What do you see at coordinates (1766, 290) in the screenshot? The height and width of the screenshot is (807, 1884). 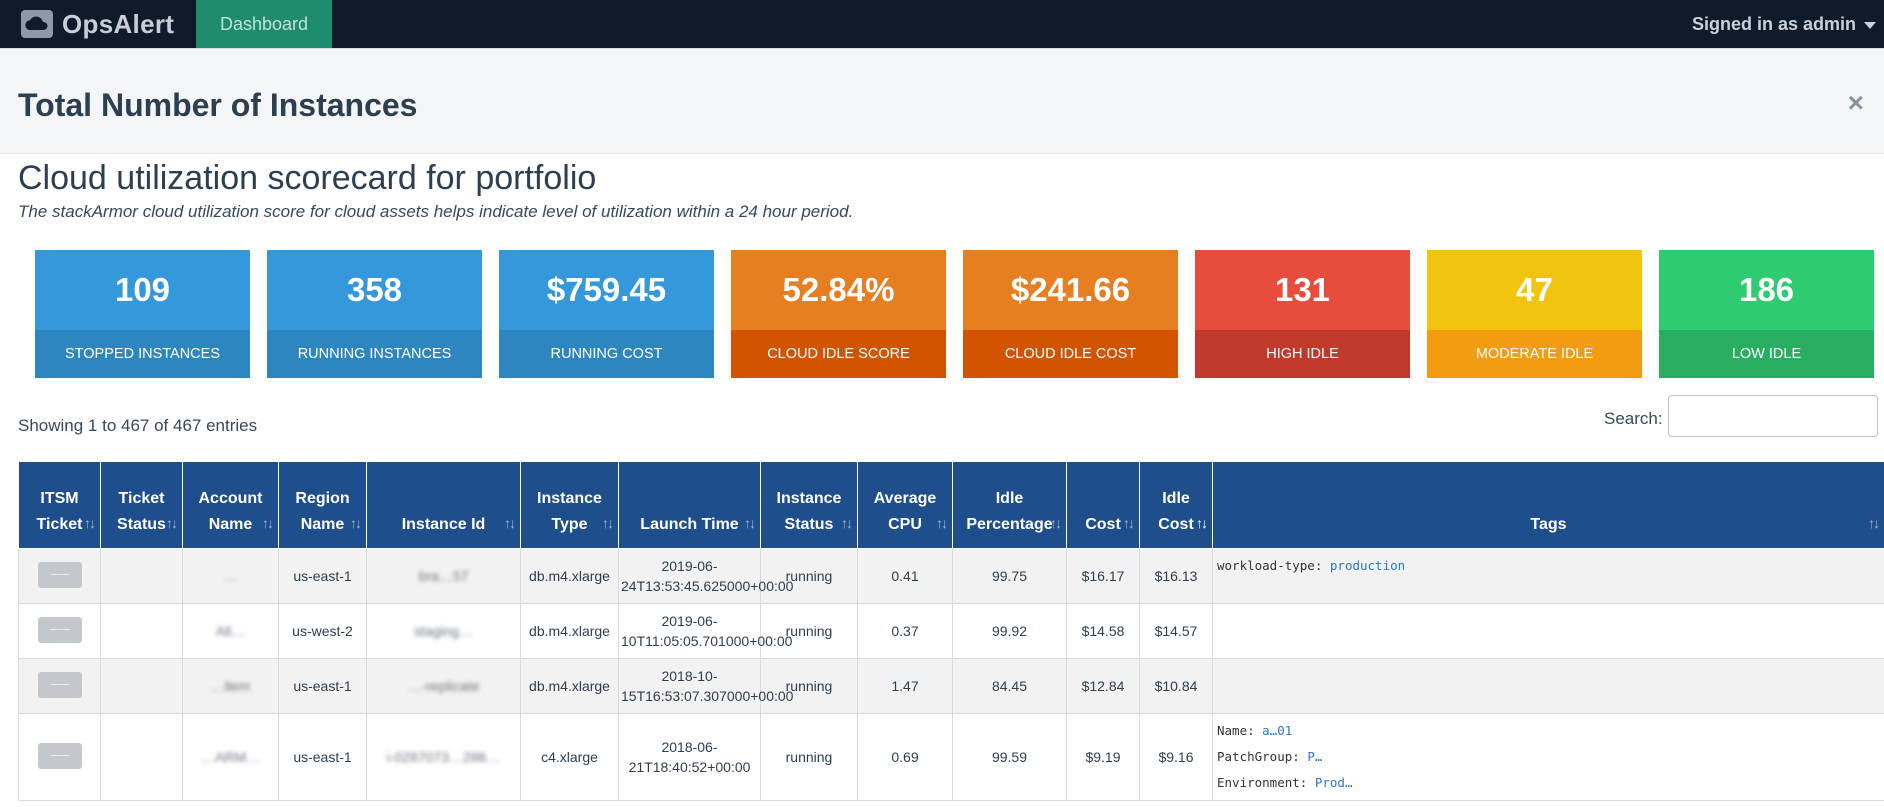 I see `card-value: 186` at bounding box center [1766, 290].